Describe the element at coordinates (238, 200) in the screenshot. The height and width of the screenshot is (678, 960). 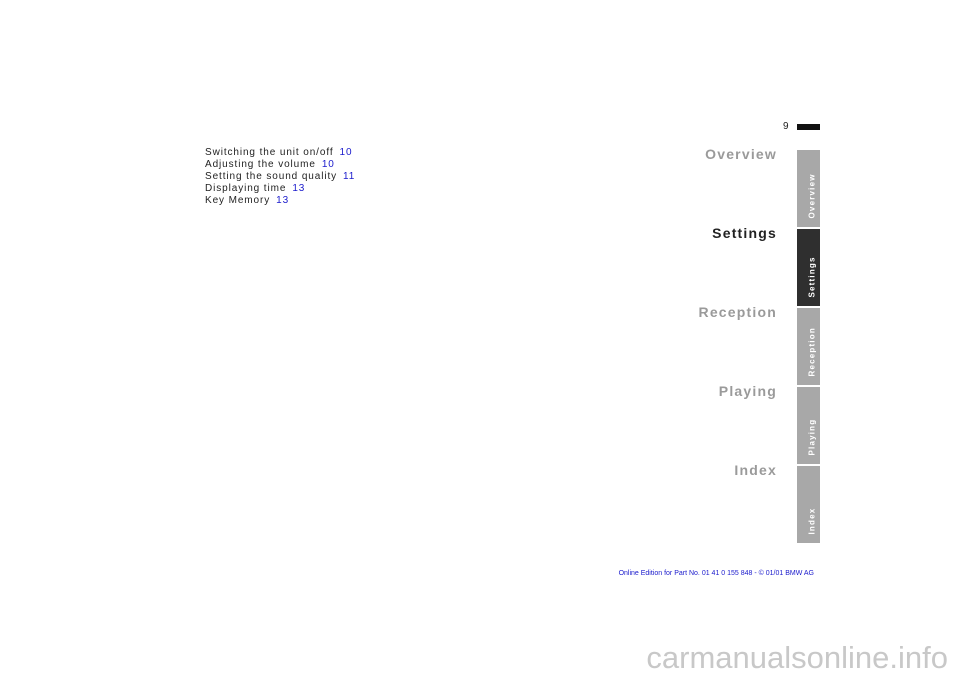
I see `toc-text: Key Memory` at that location.